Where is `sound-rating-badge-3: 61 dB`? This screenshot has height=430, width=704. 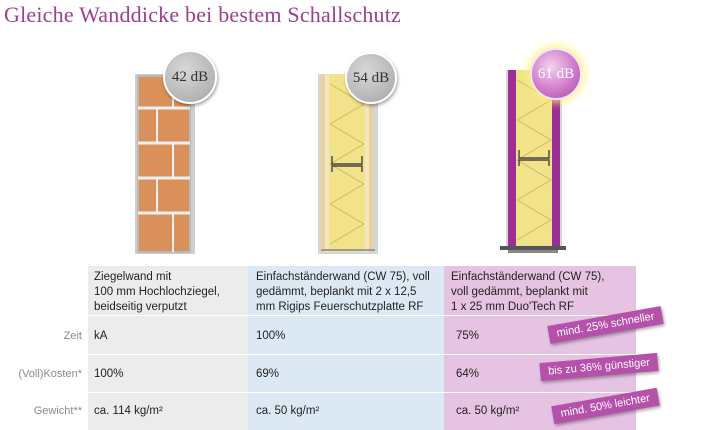
sound-rating-badge-3: 61 dB is located at coordinates (556, 74).